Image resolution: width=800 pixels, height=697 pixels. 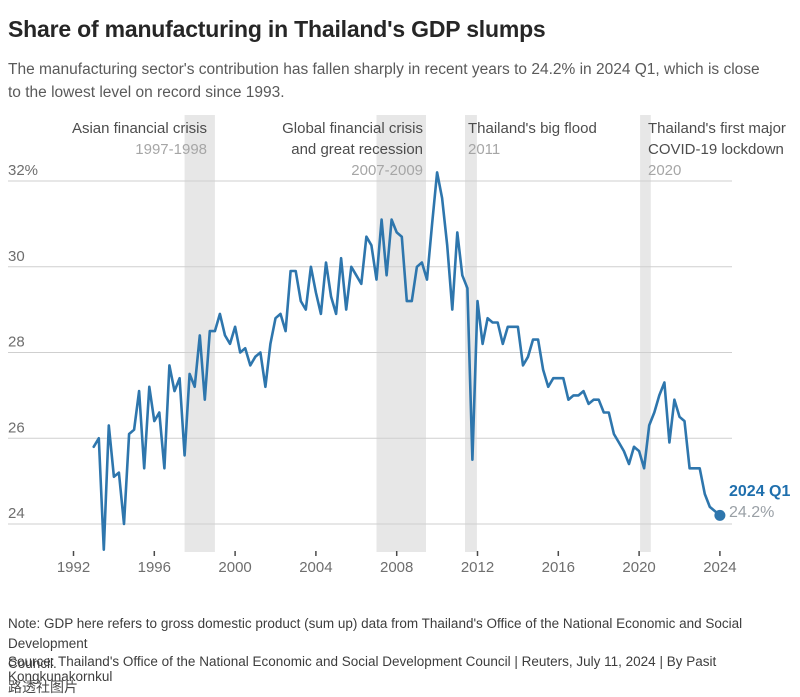 I want to click on y-tick-label: 28, so click(x=16, y=342).